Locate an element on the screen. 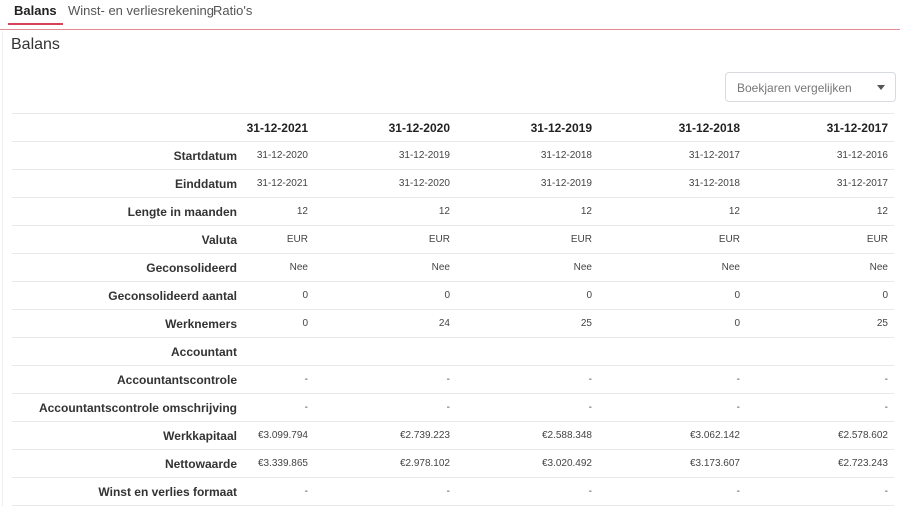  chevron-down-icon is located at coordinates (881, 87).